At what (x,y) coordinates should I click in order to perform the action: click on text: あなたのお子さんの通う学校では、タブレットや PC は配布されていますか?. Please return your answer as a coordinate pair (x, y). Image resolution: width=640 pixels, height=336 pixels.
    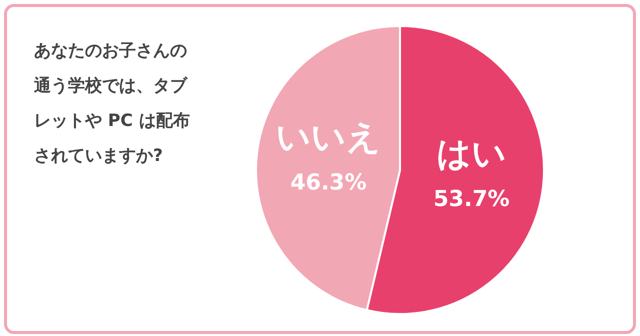
    Looking at the image, I should click on (112, 104).